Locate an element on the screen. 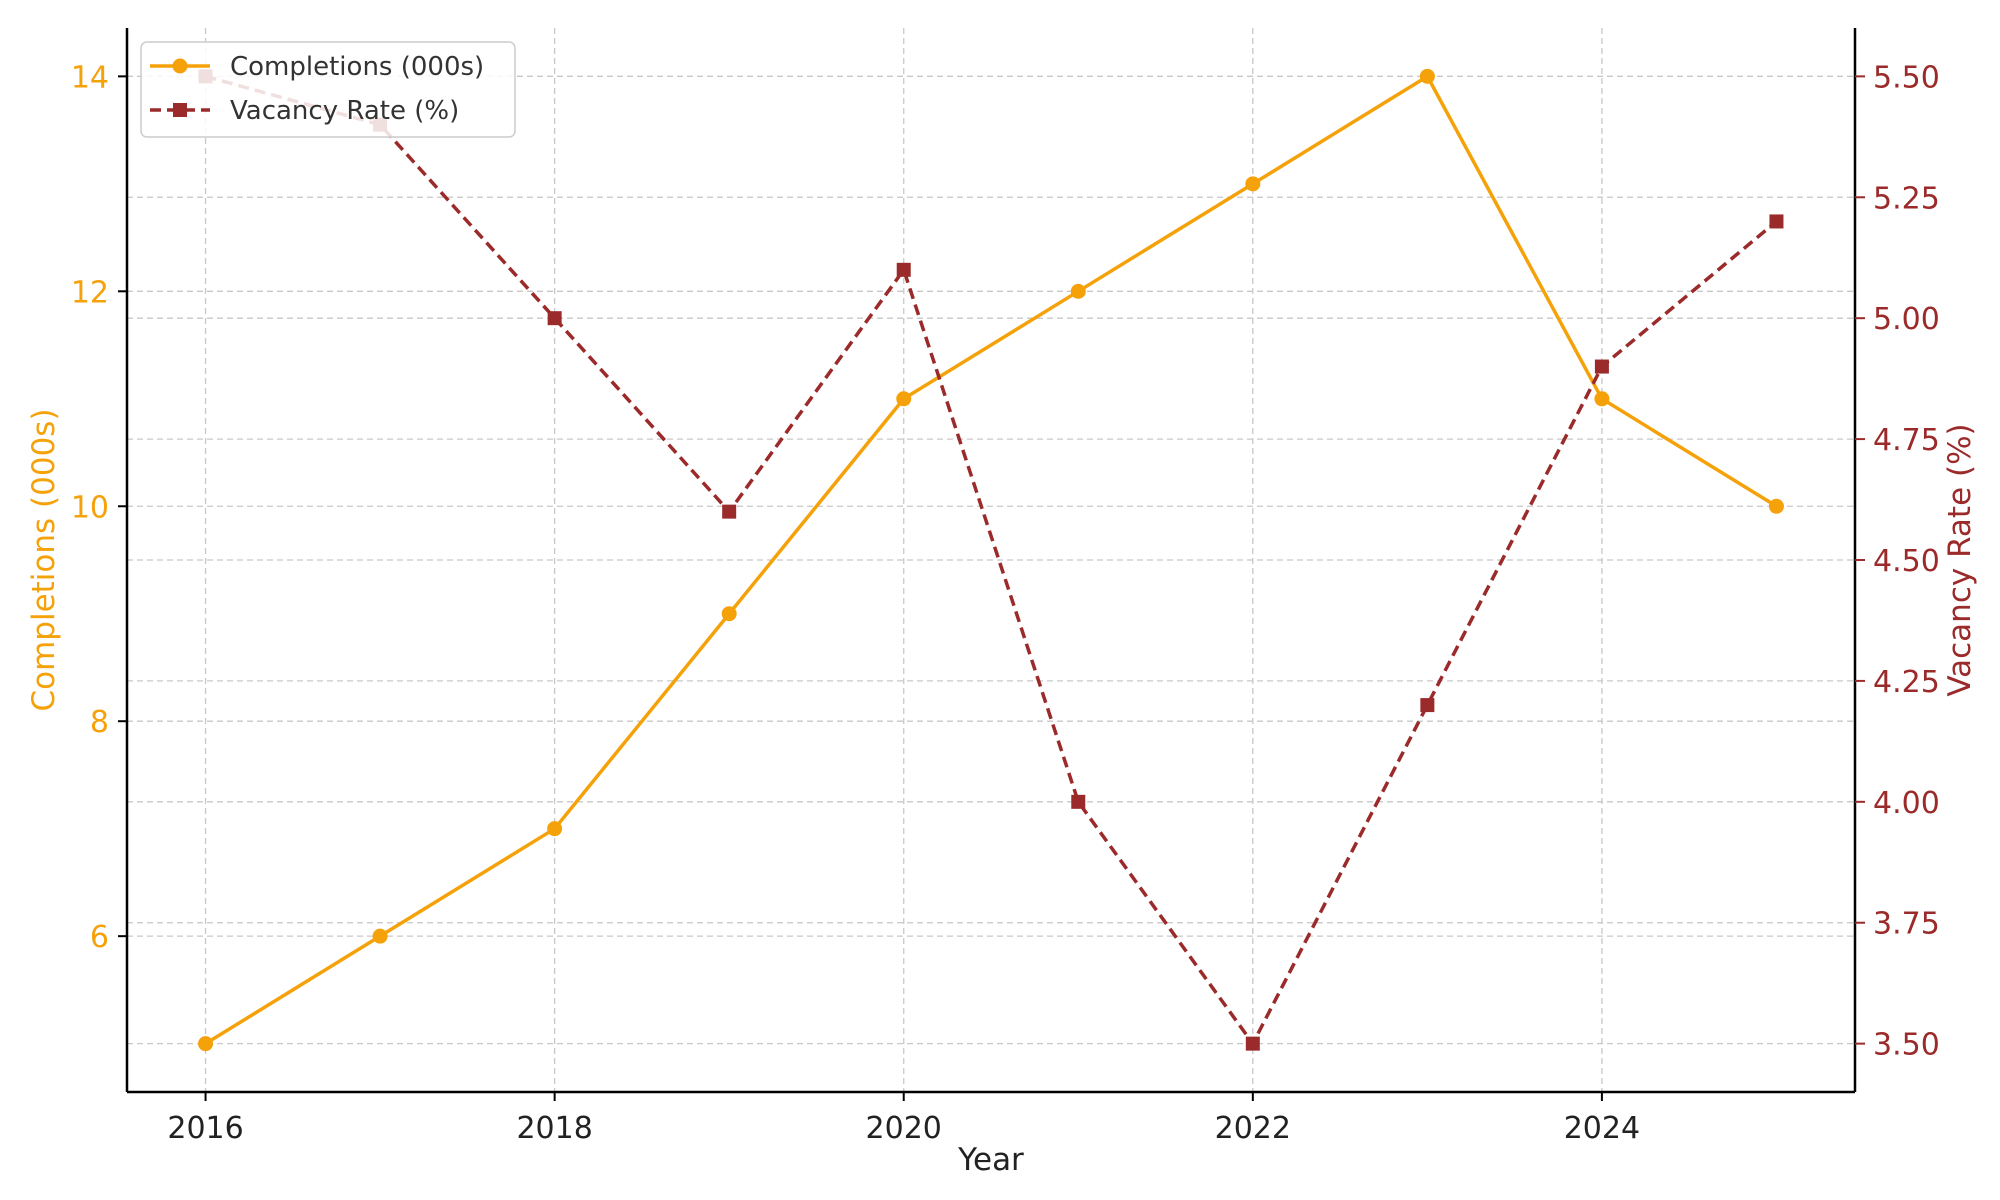 The height and width of the screenshot is (1200, 2000). legend-box is located at coordinates (328, 89).